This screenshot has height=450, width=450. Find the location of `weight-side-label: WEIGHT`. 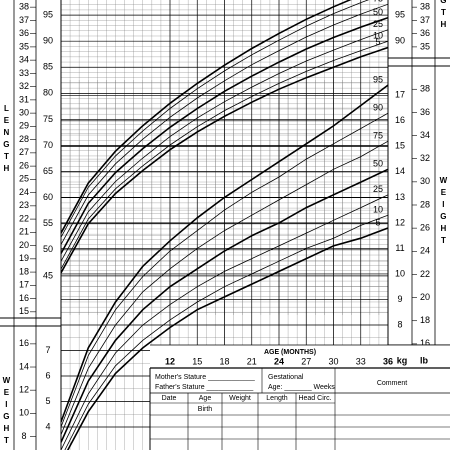

weight-side-label: WEIGHT is located at coordinates (6, 412).